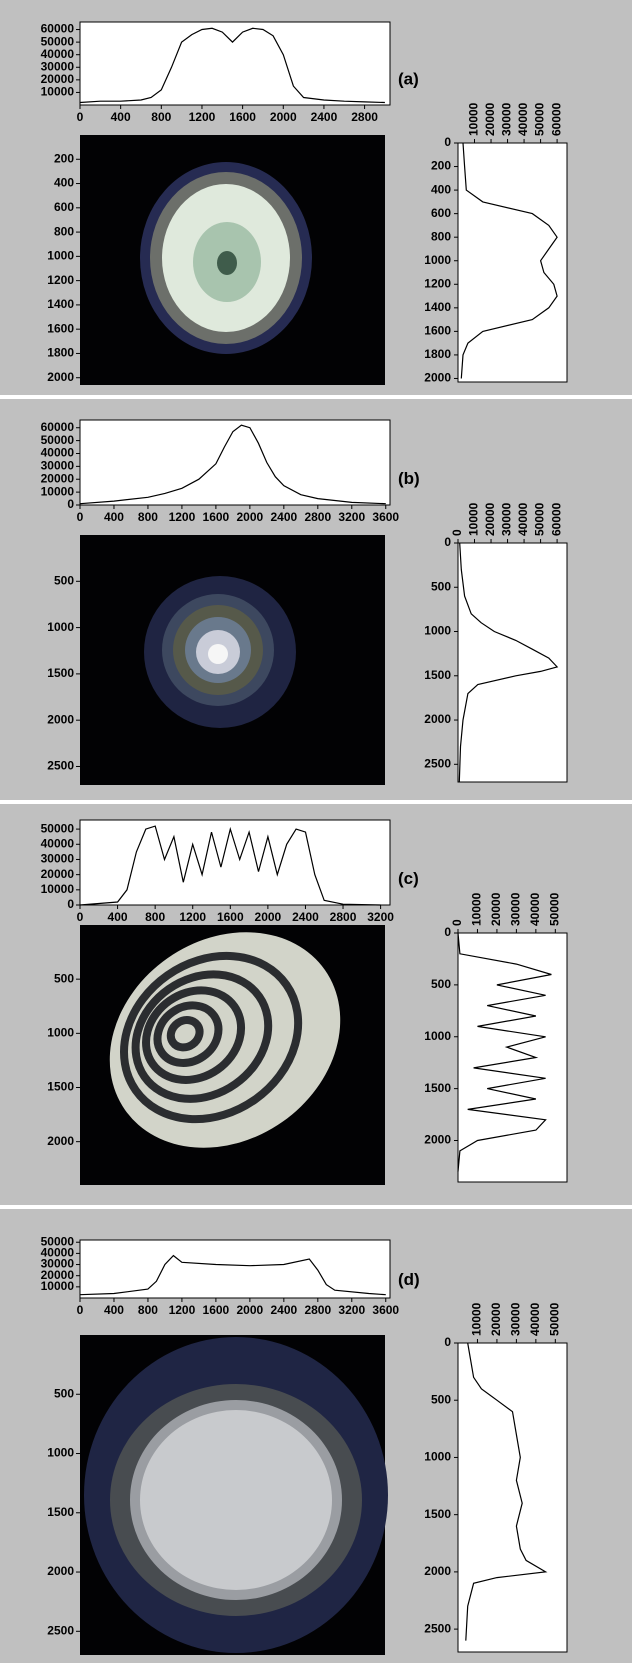 This screenshot has height=1663, width=632. Describe the element at coordinates (232, 660) in the screenshot. I see `beam-image-b` at that location.